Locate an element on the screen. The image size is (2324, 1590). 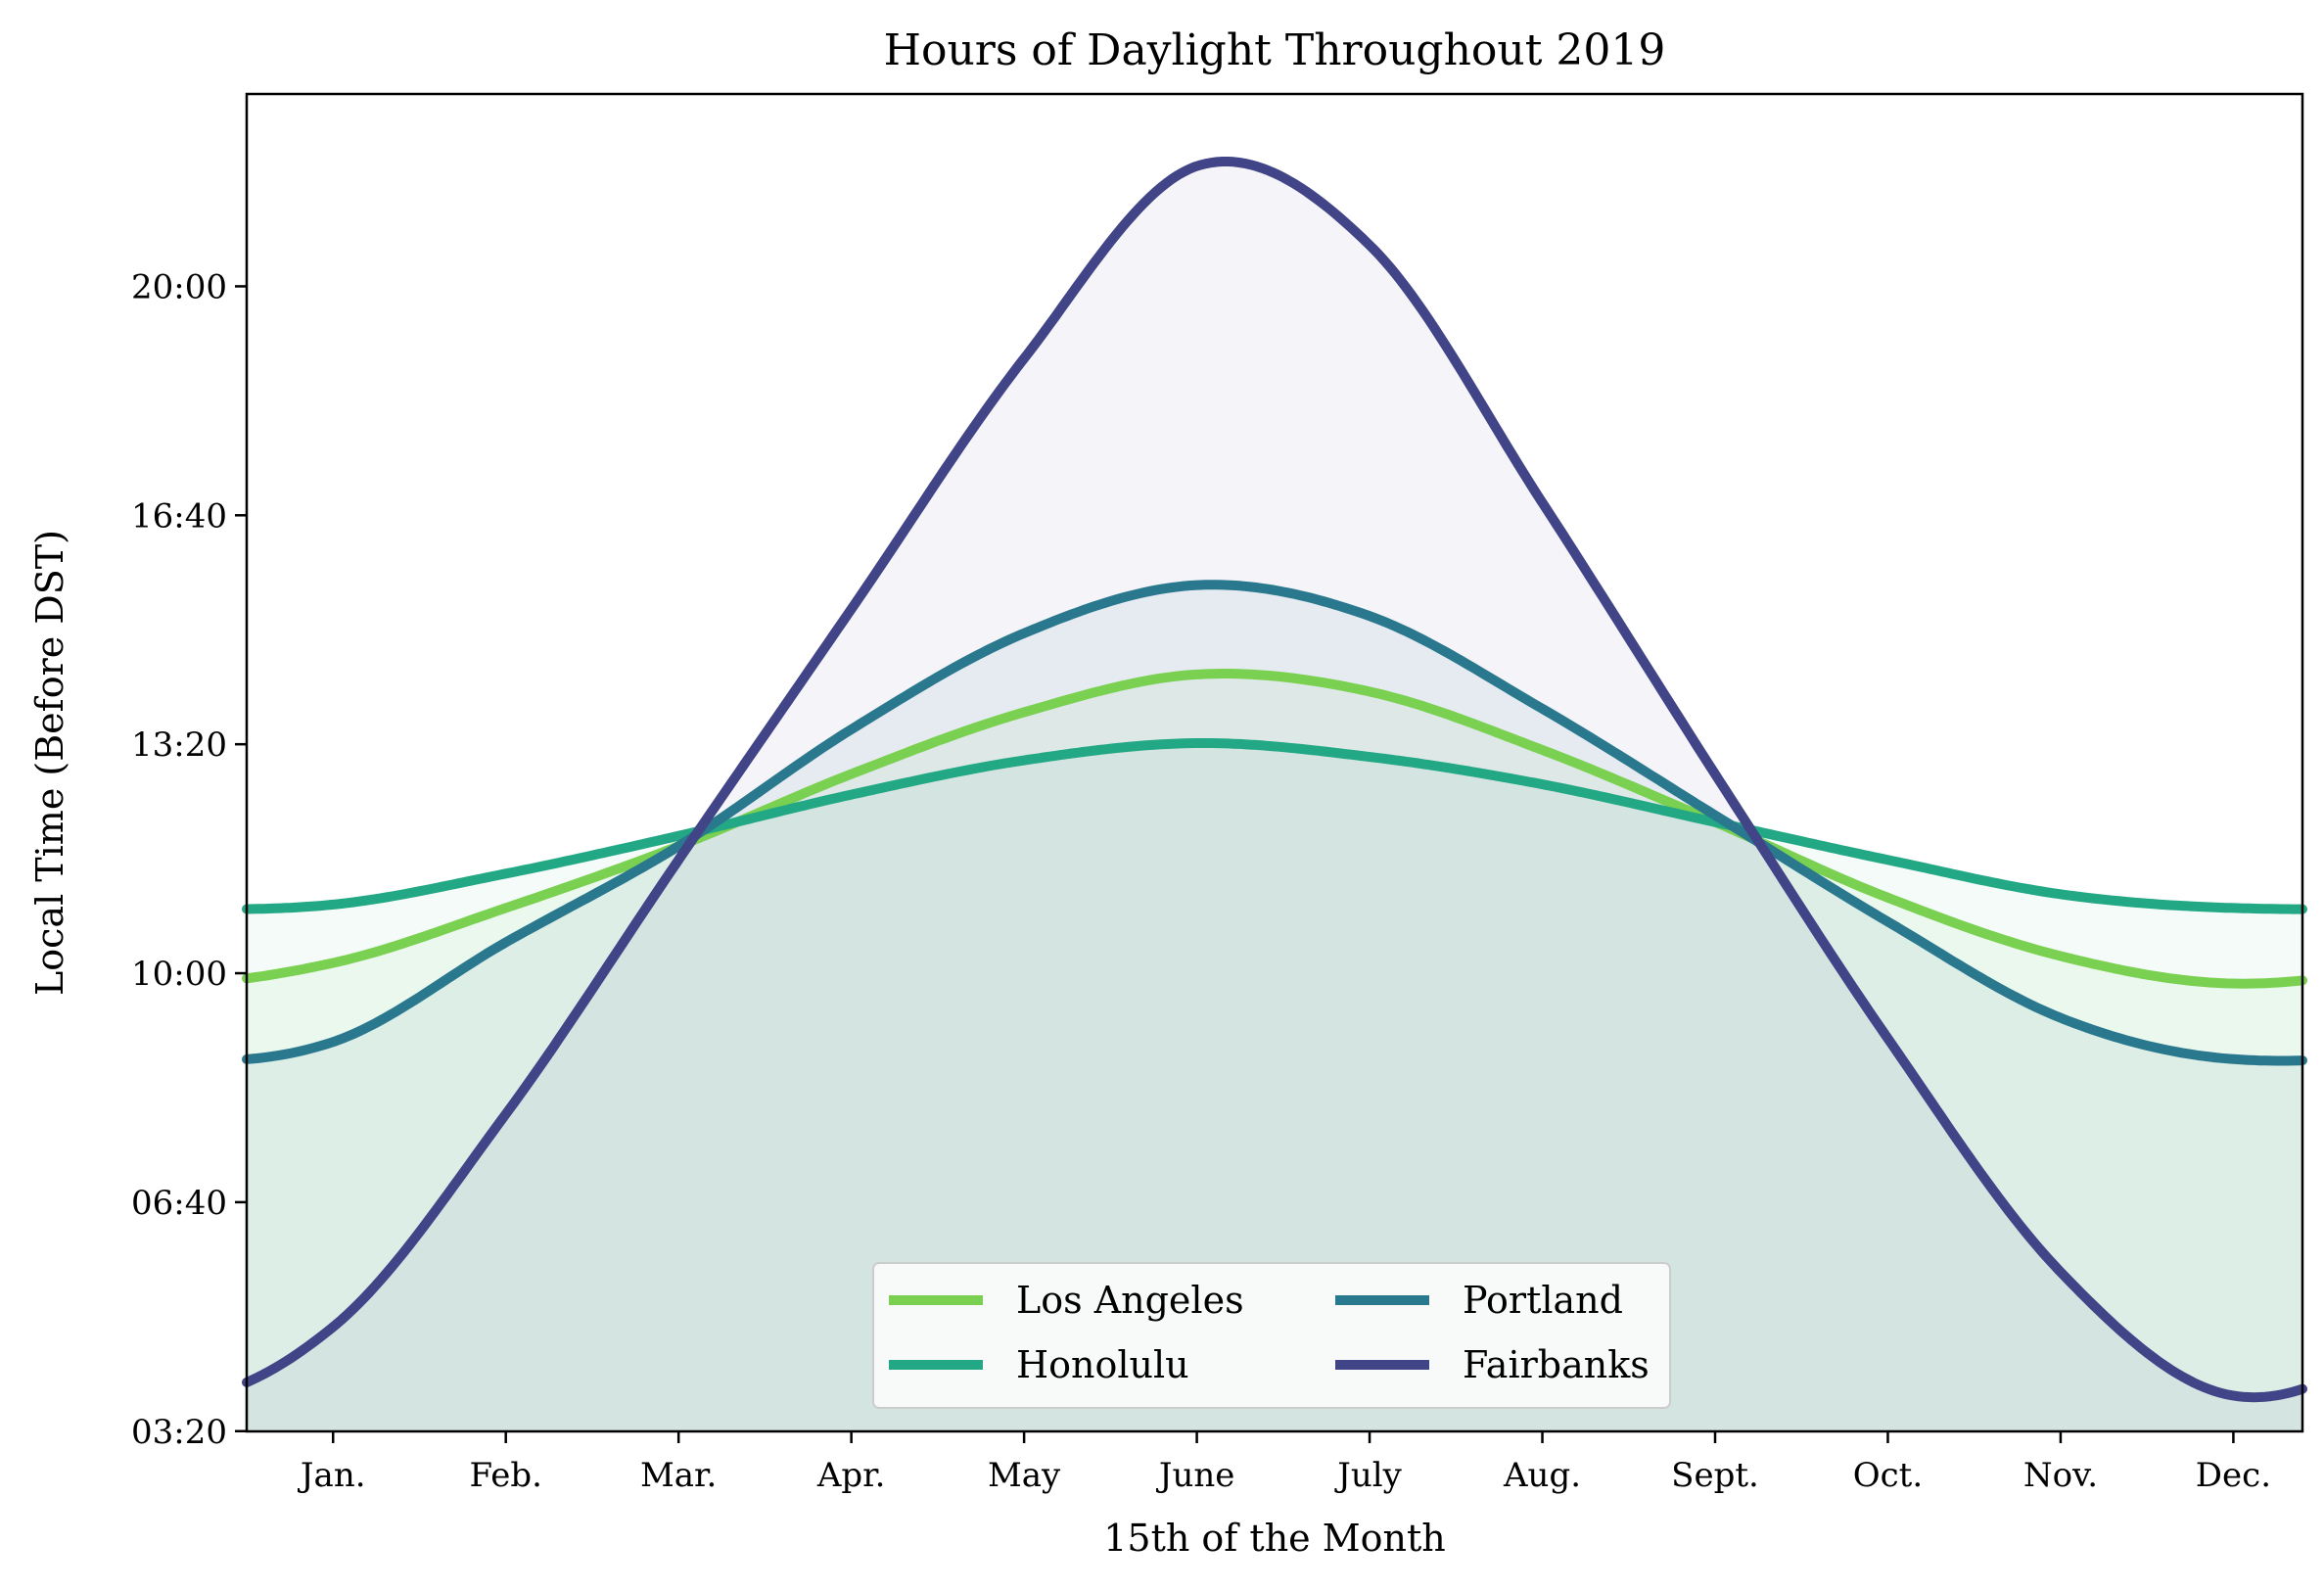
y-tick-label: 20:00 is located at coordinates (179, 286).